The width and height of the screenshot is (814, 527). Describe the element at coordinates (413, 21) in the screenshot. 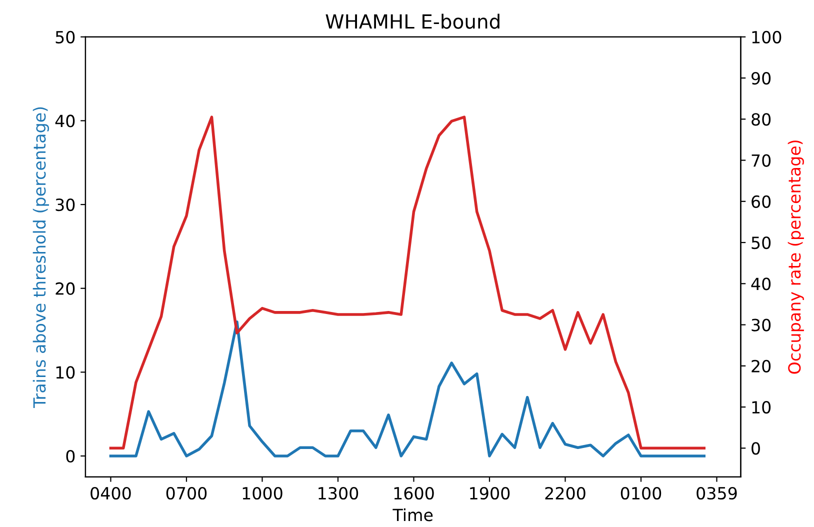

I see `chart-title: WHAMHL E-bound` at that location.